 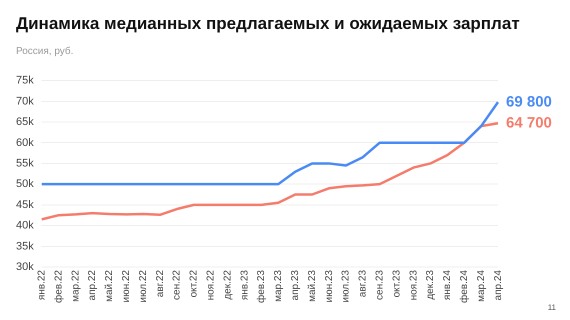 I want to click on x-tick-label: ноя.23, so click(x=414, y=285).